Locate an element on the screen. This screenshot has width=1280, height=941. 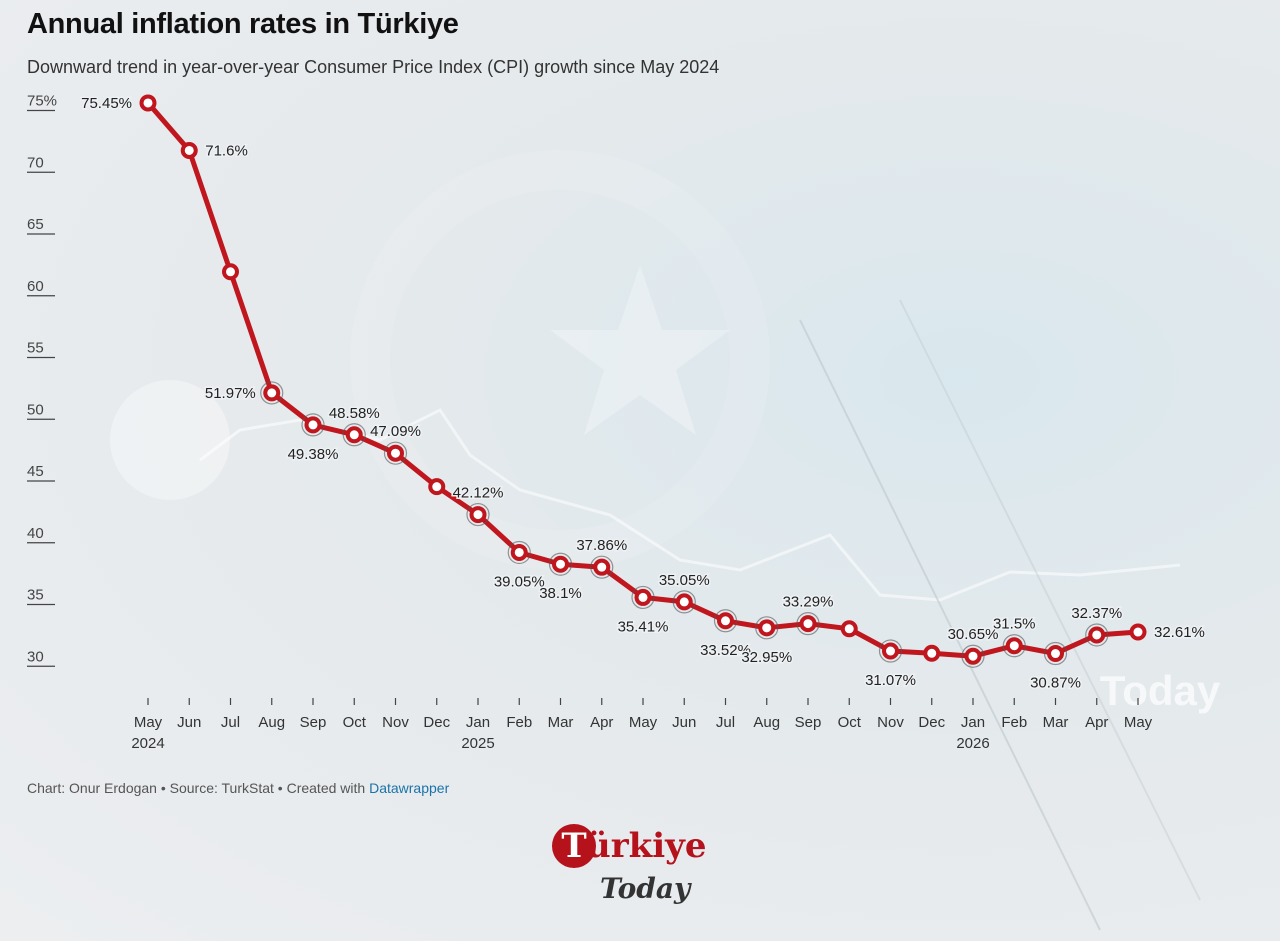
data-label: 42.12% is located at coordinates (478, 493).